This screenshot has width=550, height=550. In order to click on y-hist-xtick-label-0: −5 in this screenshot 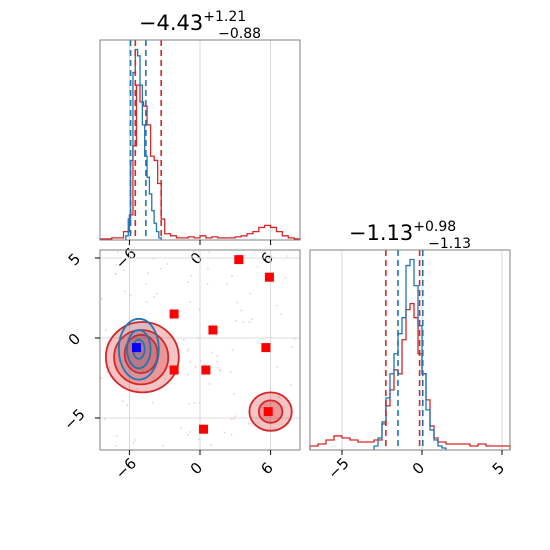, I will do `click(338, 468)`.